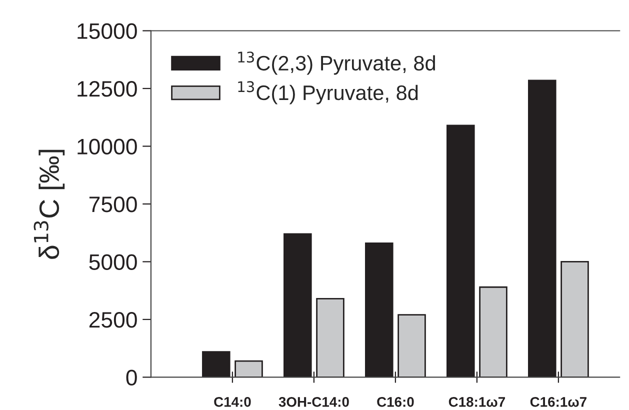  I want to click on legend-label: $^{13}$C(2,3) Pyruvate, 8d, so click(336, 63).